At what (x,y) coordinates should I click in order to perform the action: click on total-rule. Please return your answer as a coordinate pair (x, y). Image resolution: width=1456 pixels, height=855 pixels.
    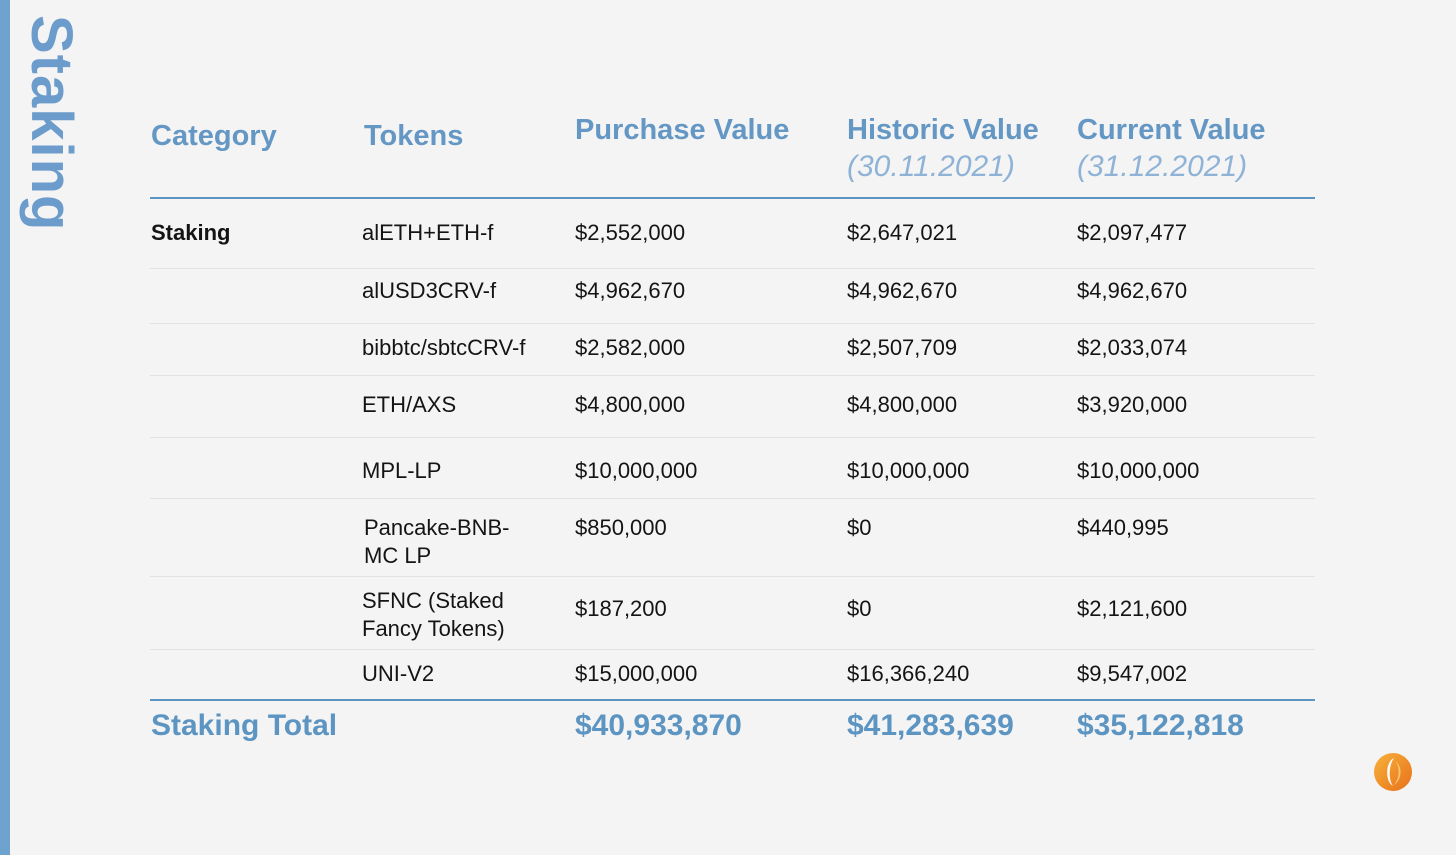
    Looking at the image, I should click on (732, 700).